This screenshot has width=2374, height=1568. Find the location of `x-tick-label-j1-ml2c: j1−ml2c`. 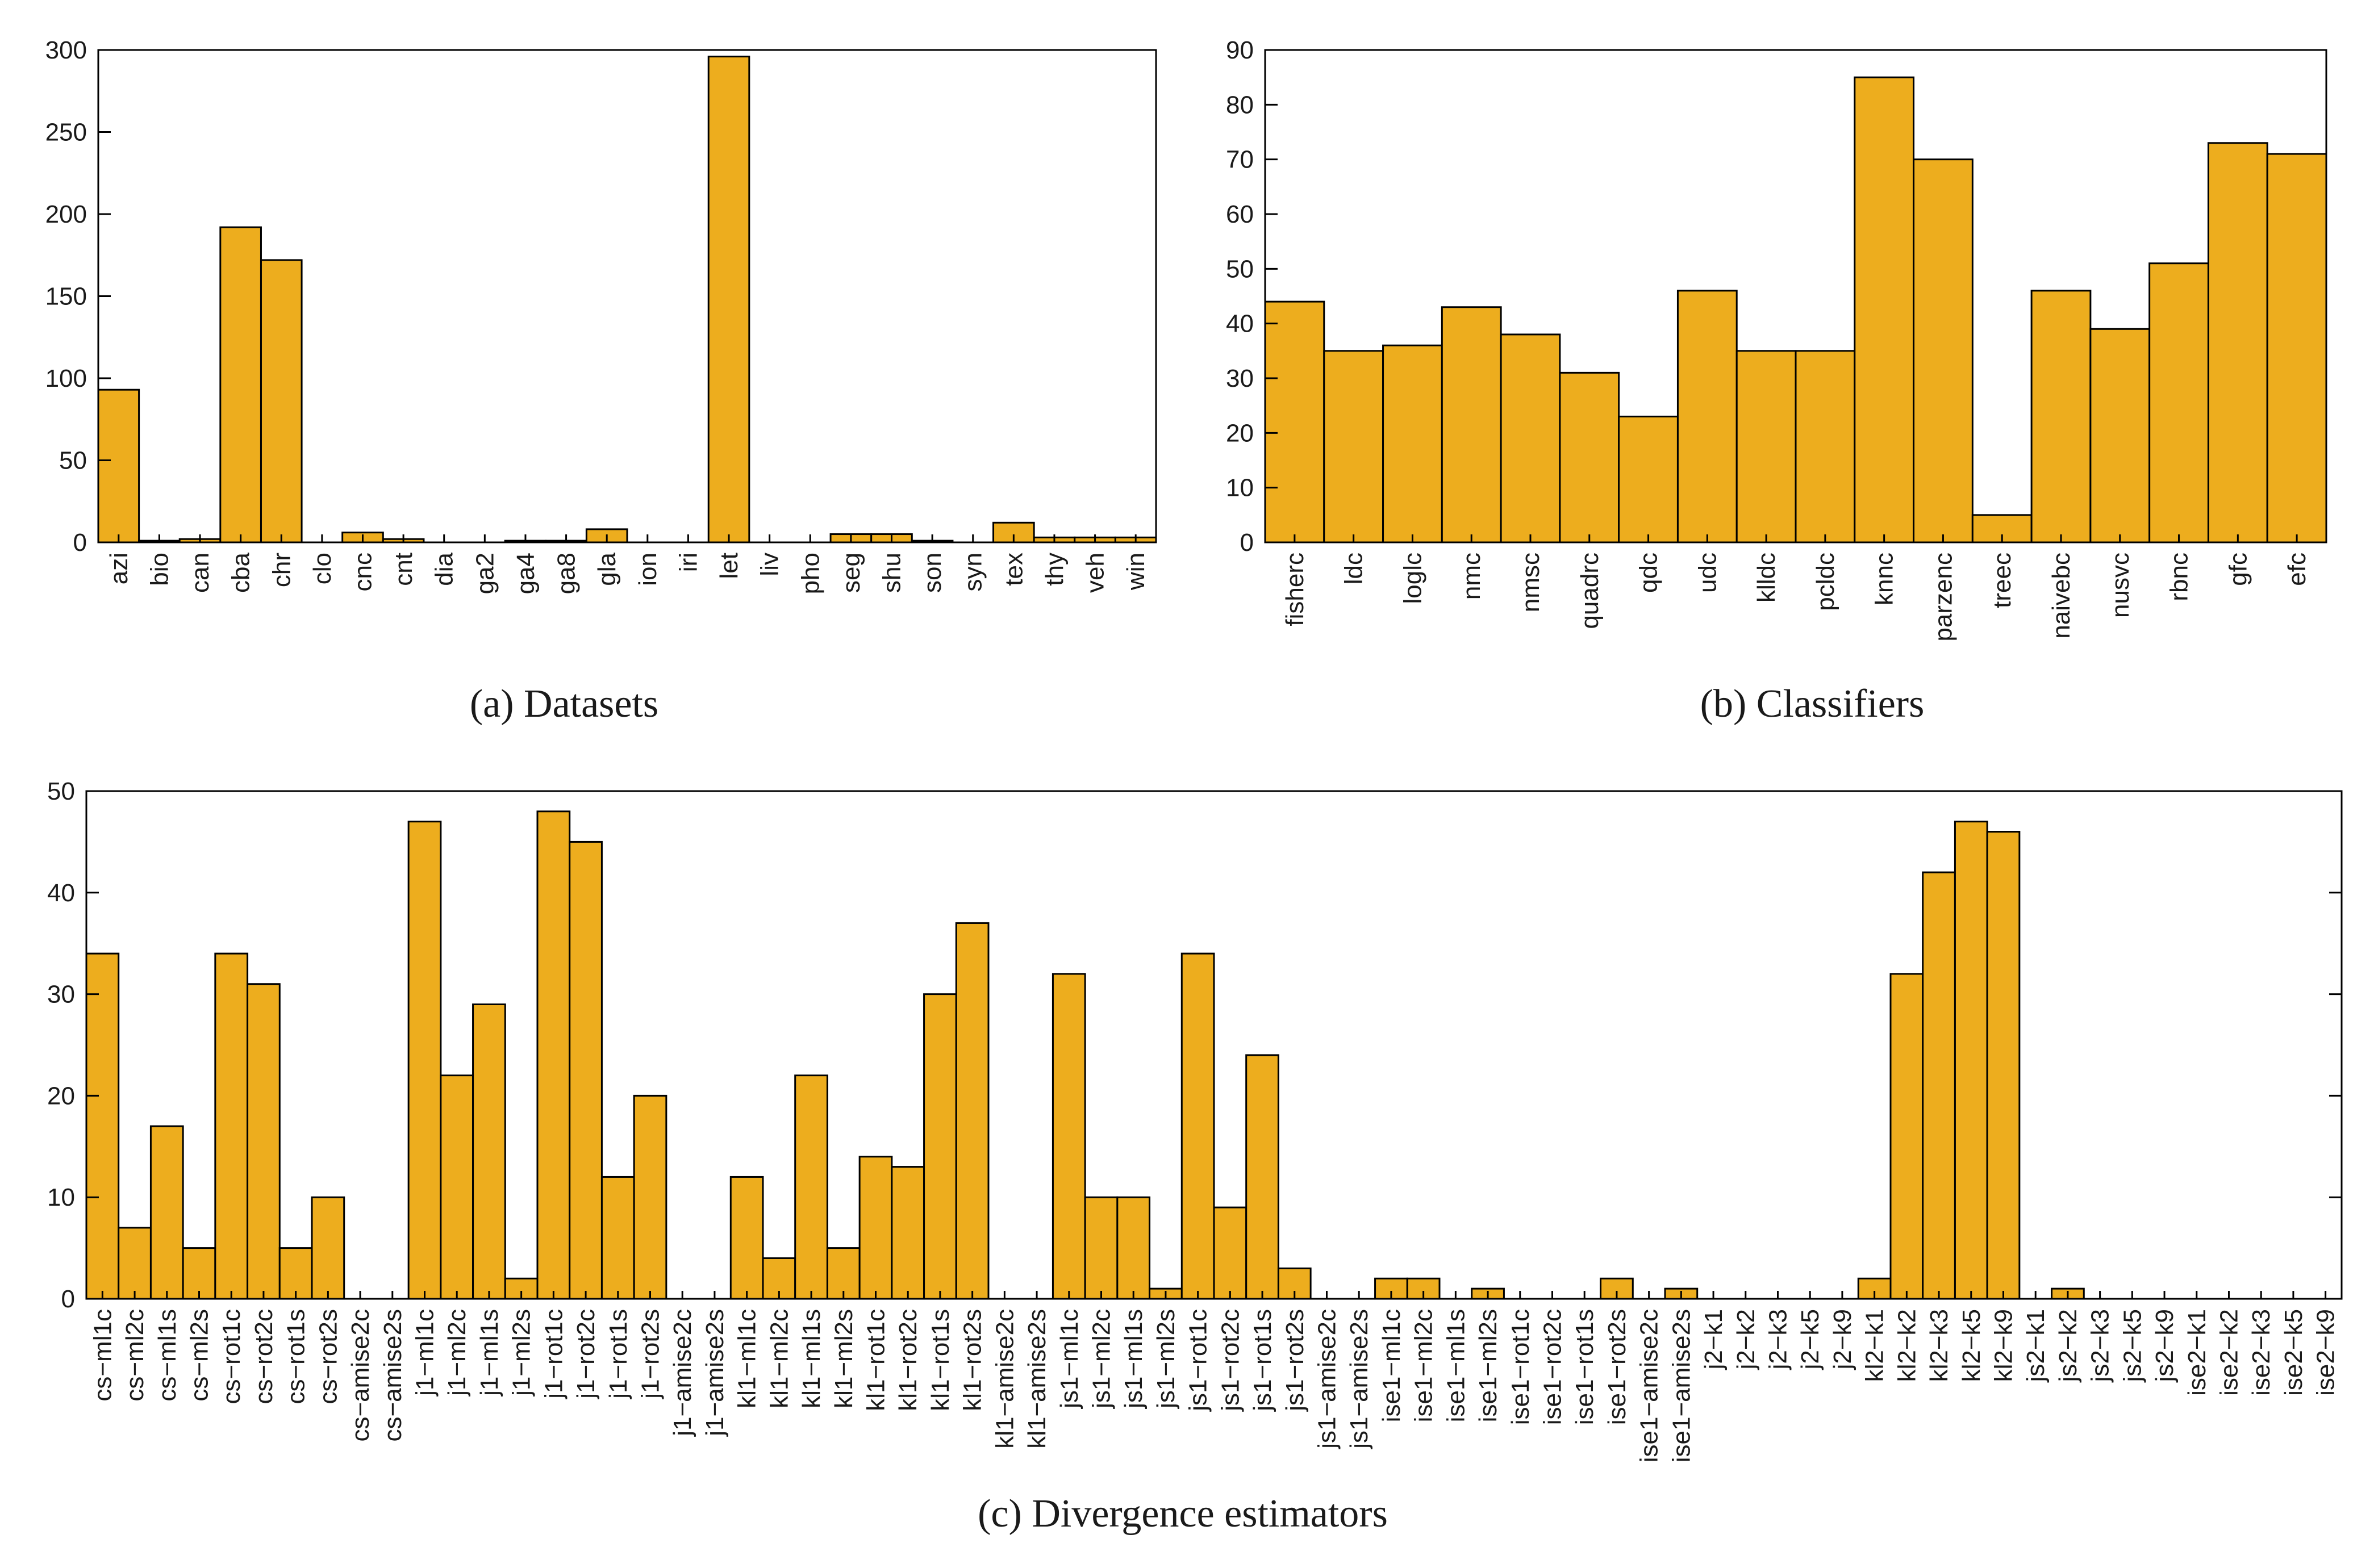

x-tick-label-j1-ml2c: j1−ml2c is located at coordinates (457, 1353).